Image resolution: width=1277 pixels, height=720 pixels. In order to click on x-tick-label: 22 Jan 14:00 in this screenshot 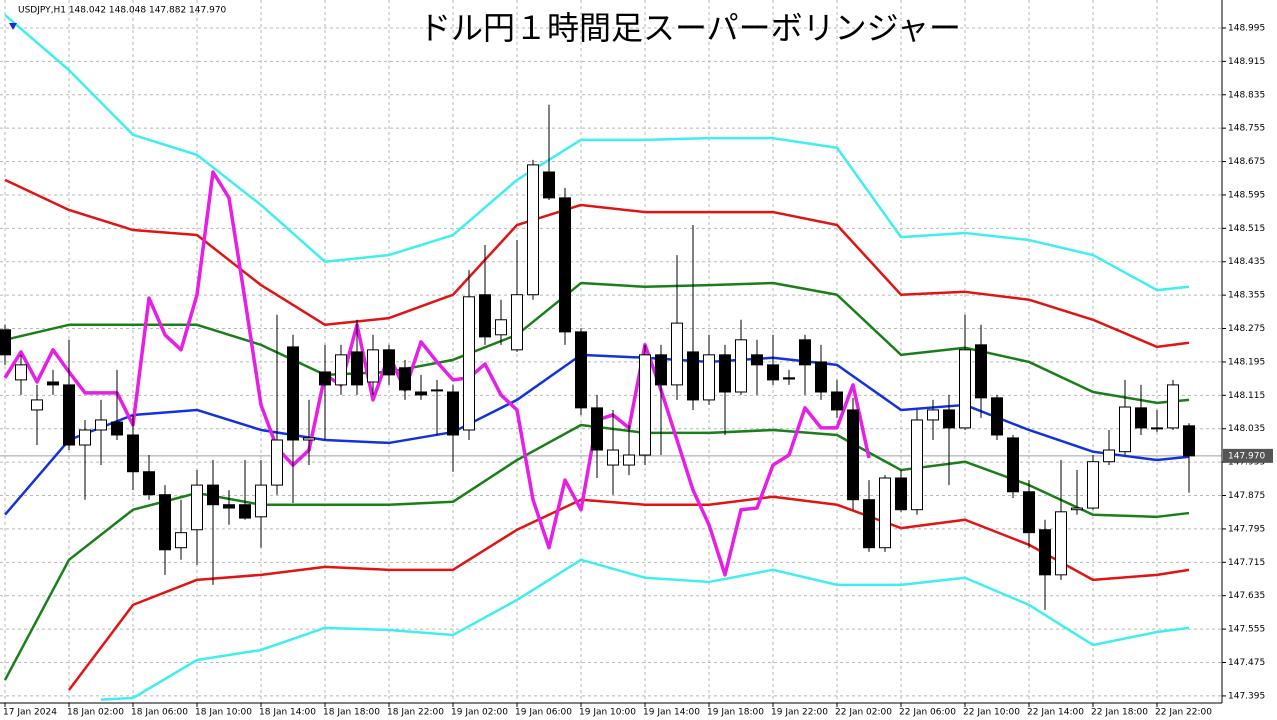, I will do `click(1055, 713)`.